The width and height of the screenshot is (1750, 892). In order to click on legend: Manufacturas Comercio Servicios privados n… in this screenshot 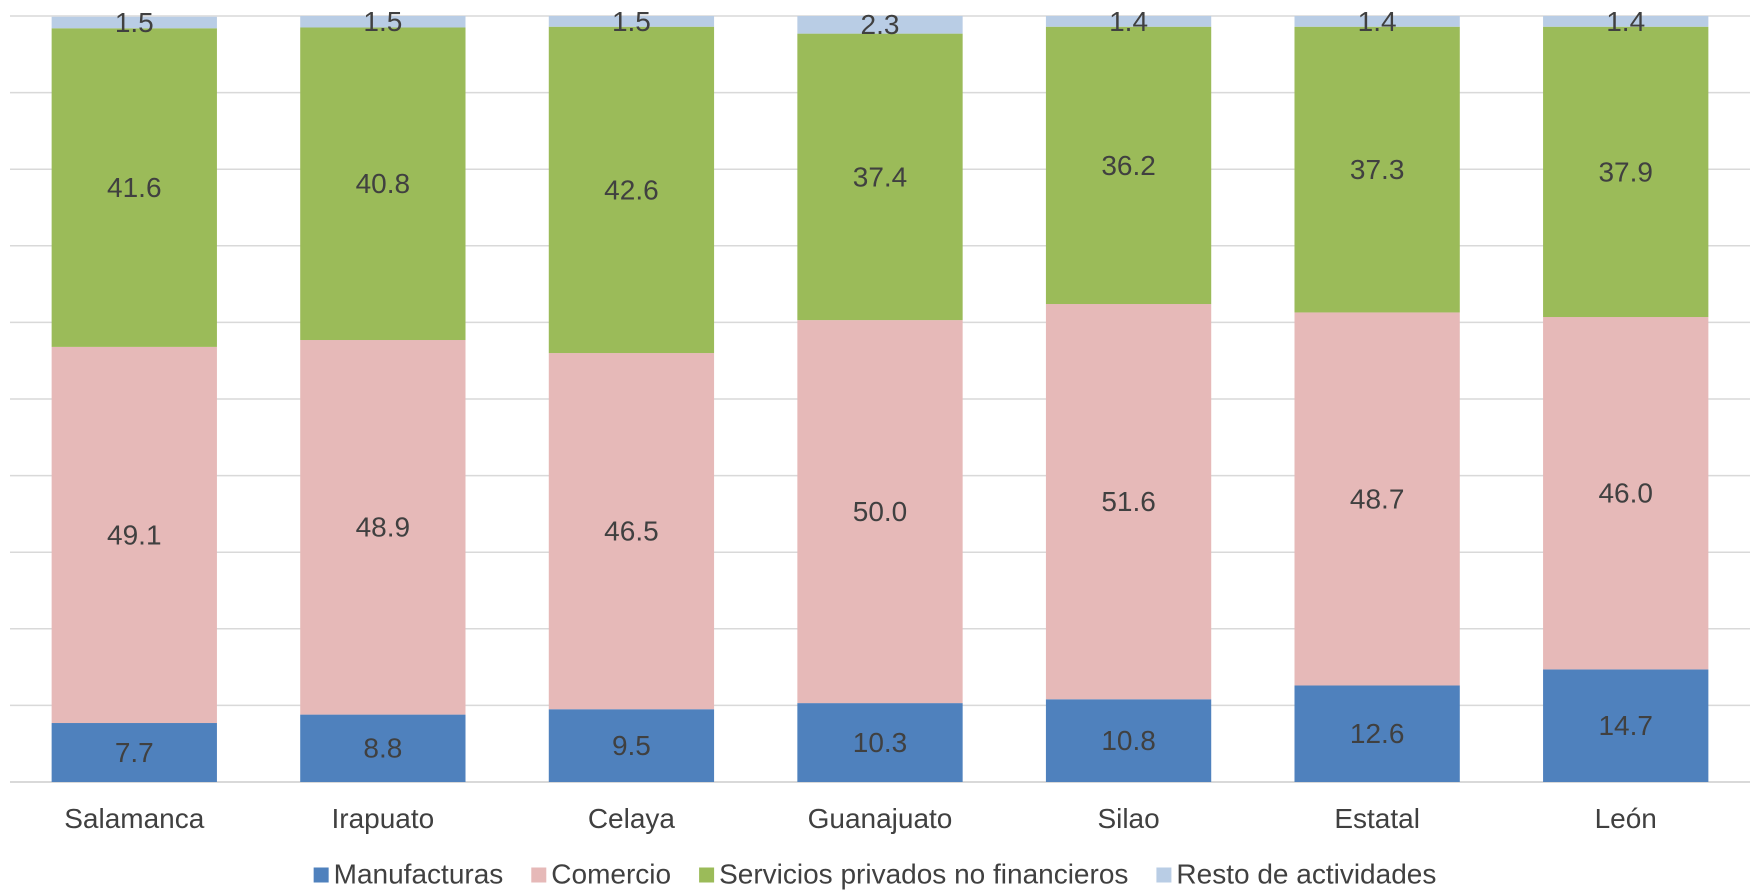, I will do `click(874, 873)`.